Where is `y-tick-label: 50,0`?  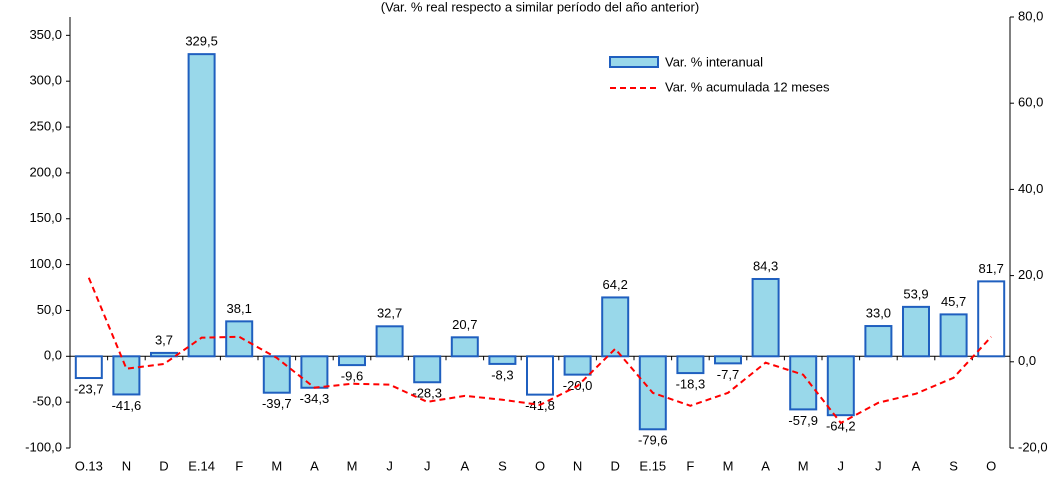 y-tick-label: 50,0 is located at coordinates (49, 309).